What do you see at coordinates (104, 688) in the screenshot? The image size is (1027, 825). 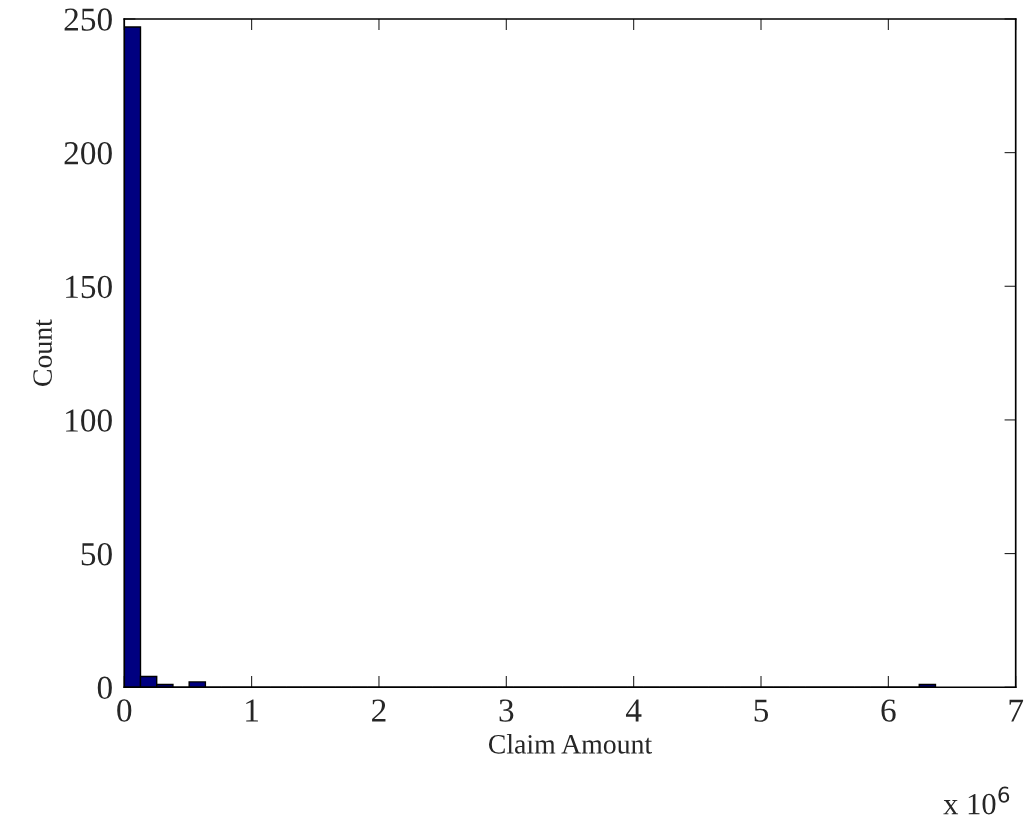 I see `y-tick-label: 0` at bounding box center [104, 688].